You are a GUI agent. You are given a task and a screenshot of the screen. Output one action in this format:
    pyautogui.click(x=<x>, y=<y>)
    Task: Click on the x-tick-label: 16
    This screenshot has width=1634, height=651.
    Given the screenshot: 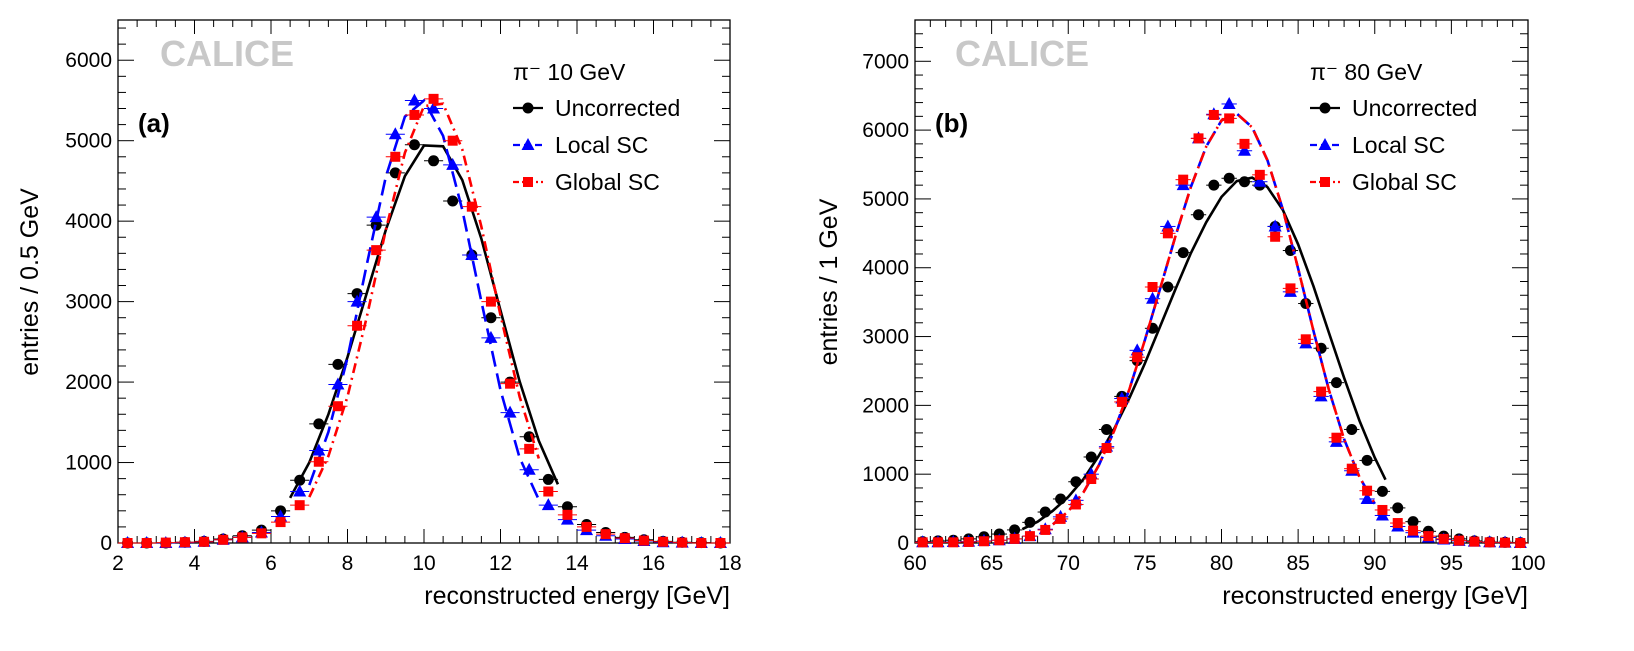 What is the action you would take?
    pyautogui.click(x=653, y=563)
    